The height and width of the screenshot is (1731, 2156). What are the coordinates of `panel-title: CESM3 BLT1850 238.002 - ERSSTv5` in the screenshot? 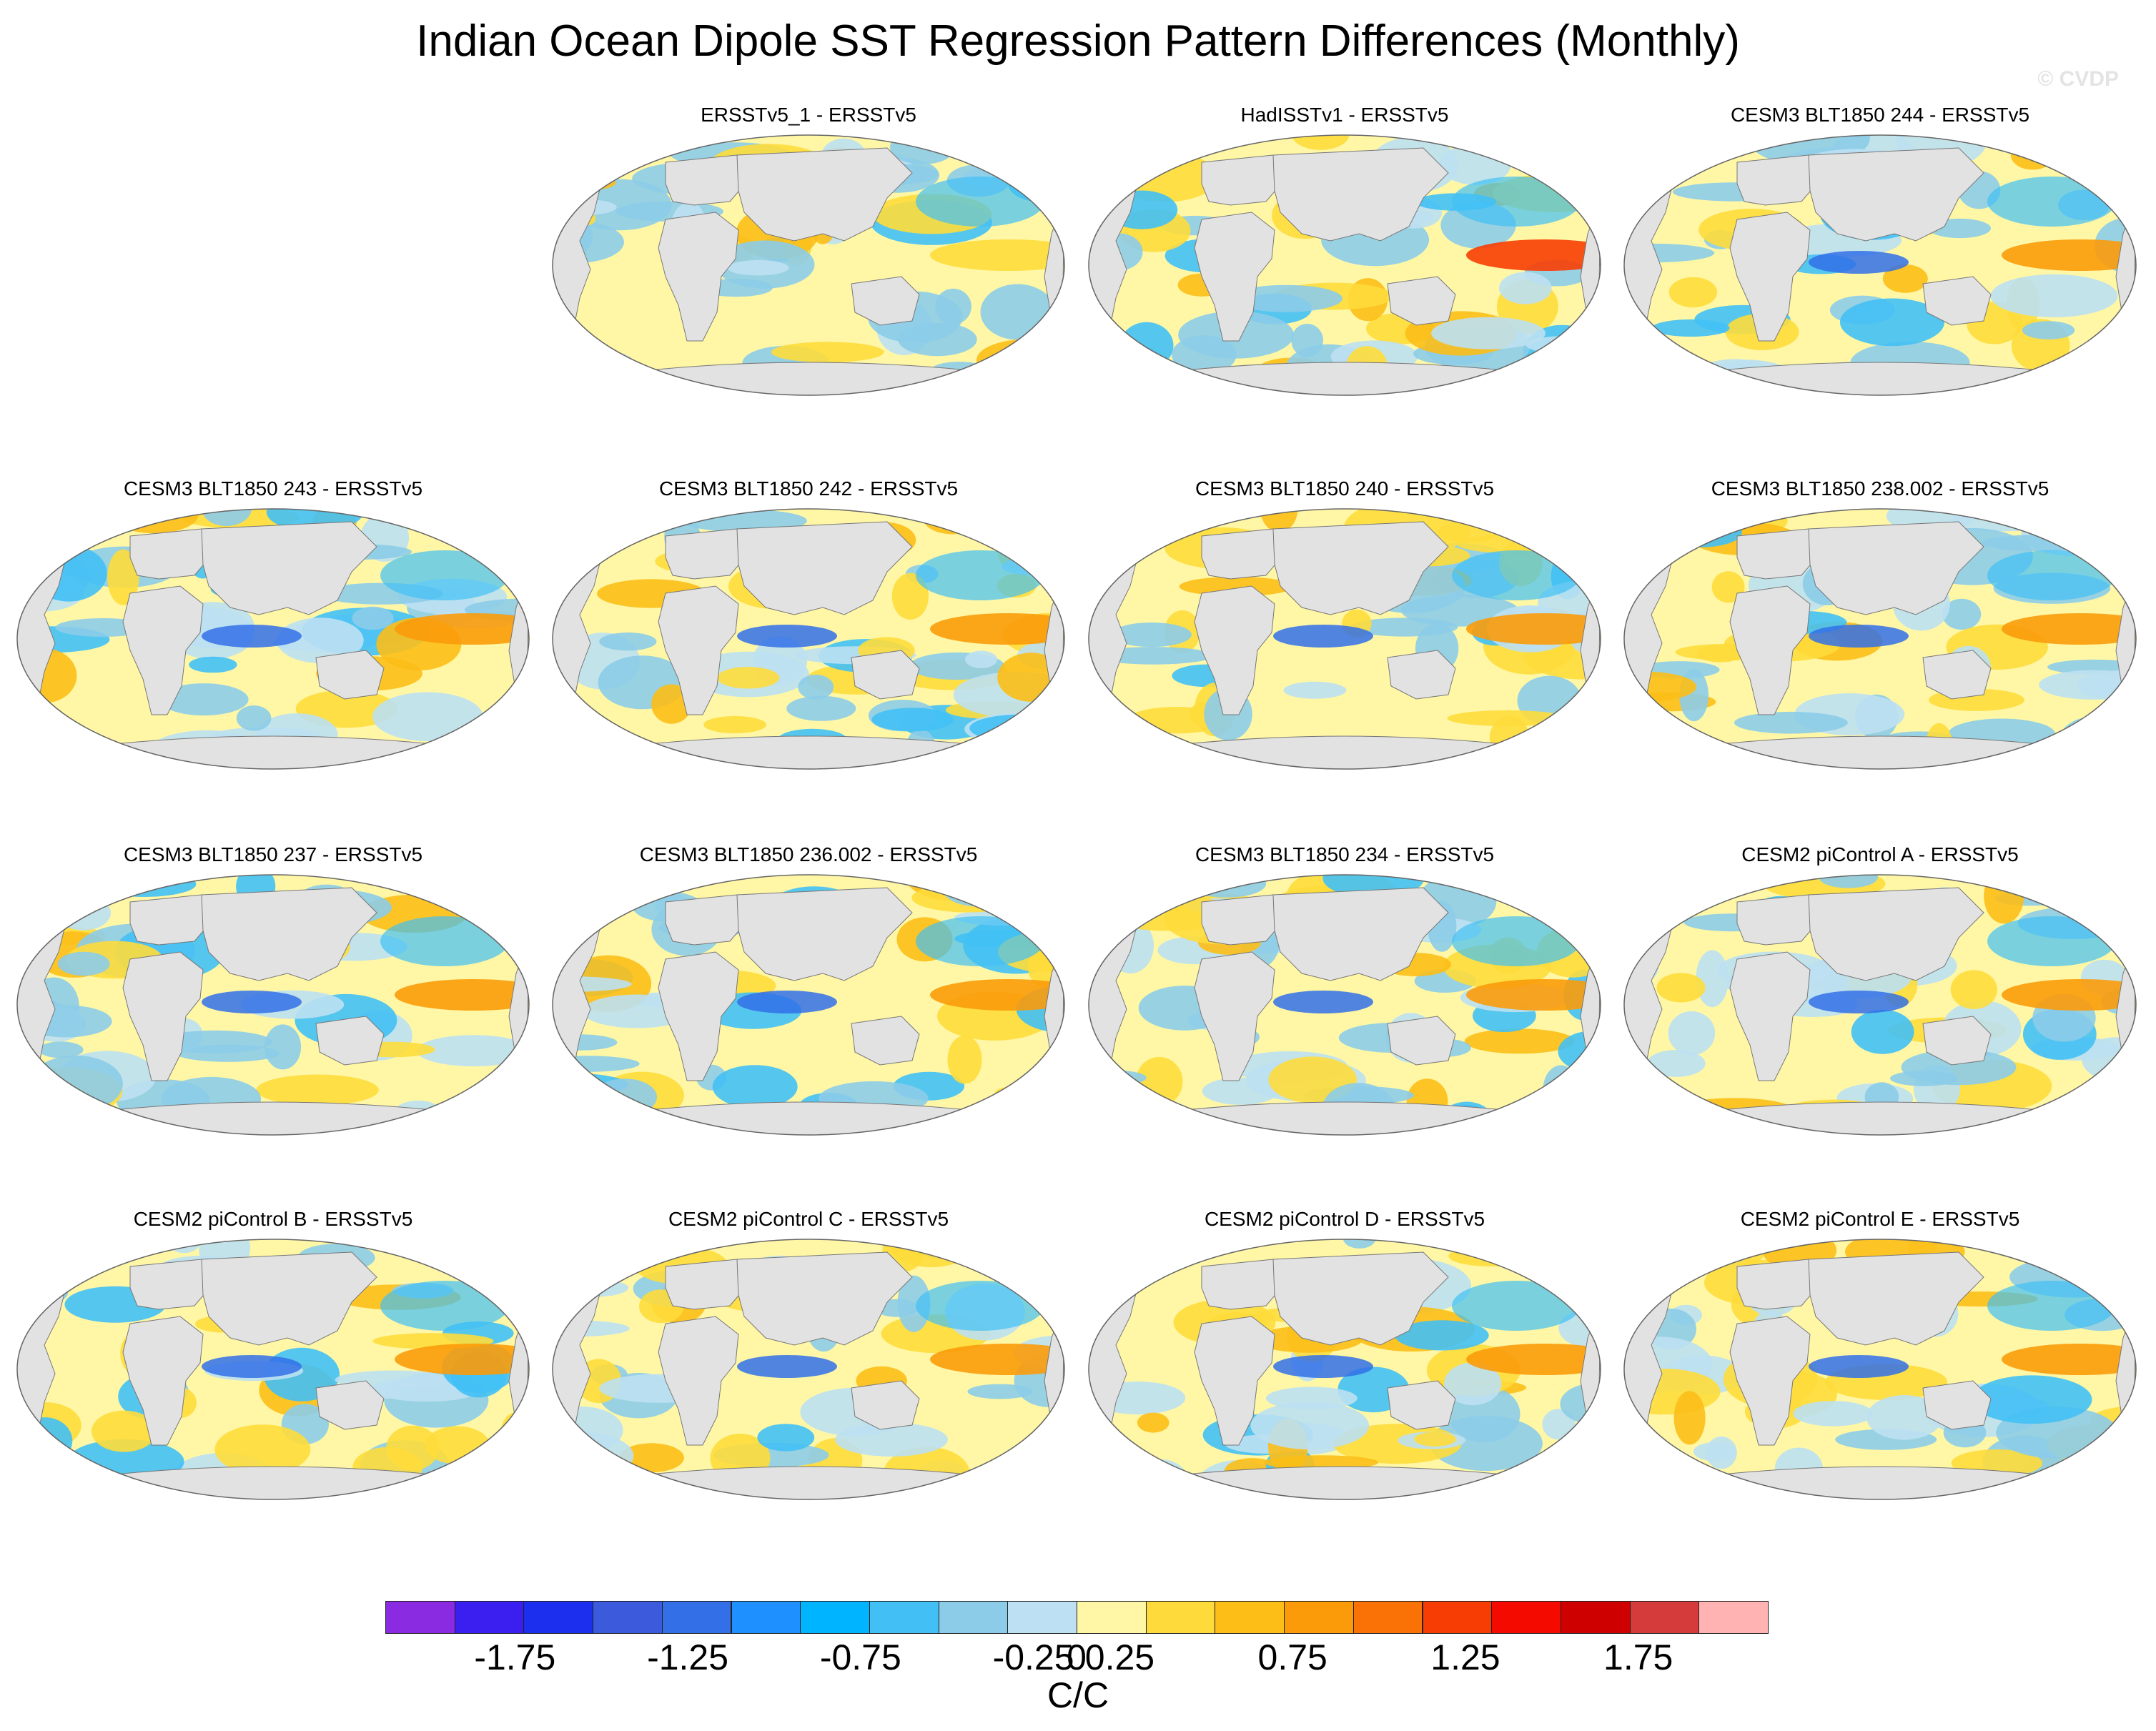 It's located at (1880, 488).